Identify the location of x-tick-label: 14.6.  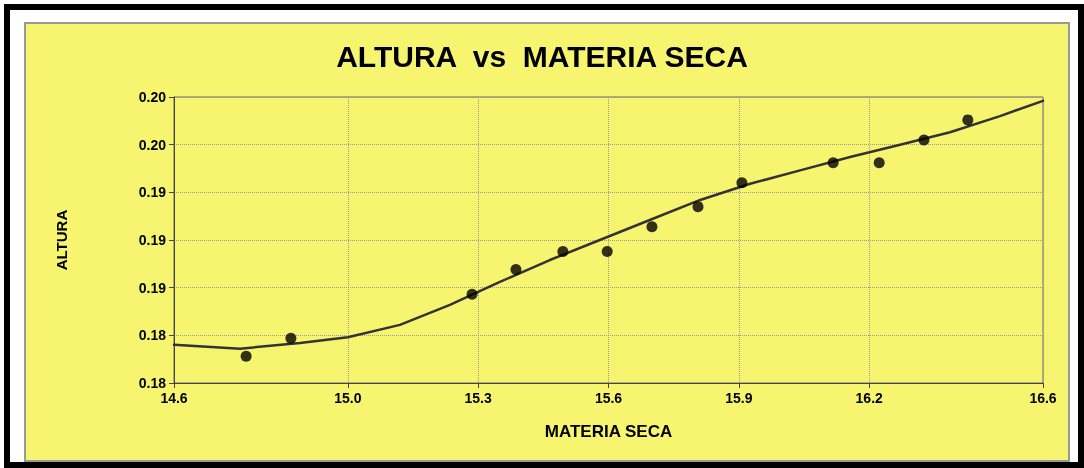
(174, 398).